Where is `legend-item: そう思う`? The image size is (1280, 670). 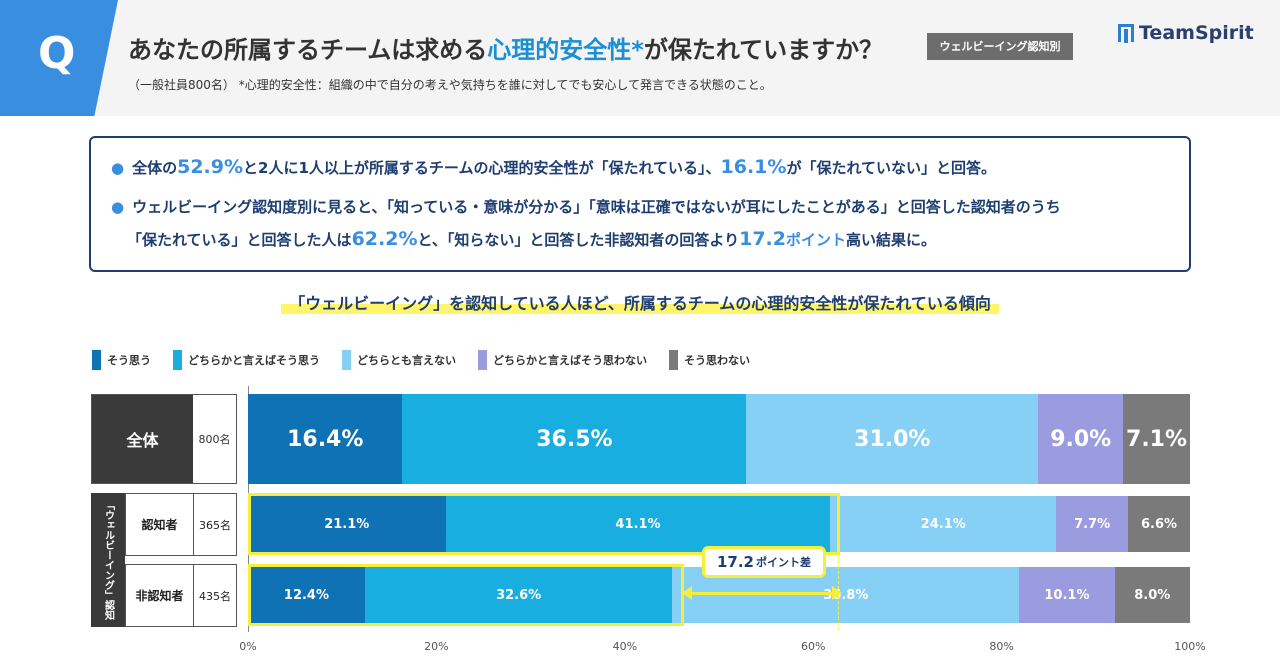 legend-item: そう思う is located at coordinates (121, 360).